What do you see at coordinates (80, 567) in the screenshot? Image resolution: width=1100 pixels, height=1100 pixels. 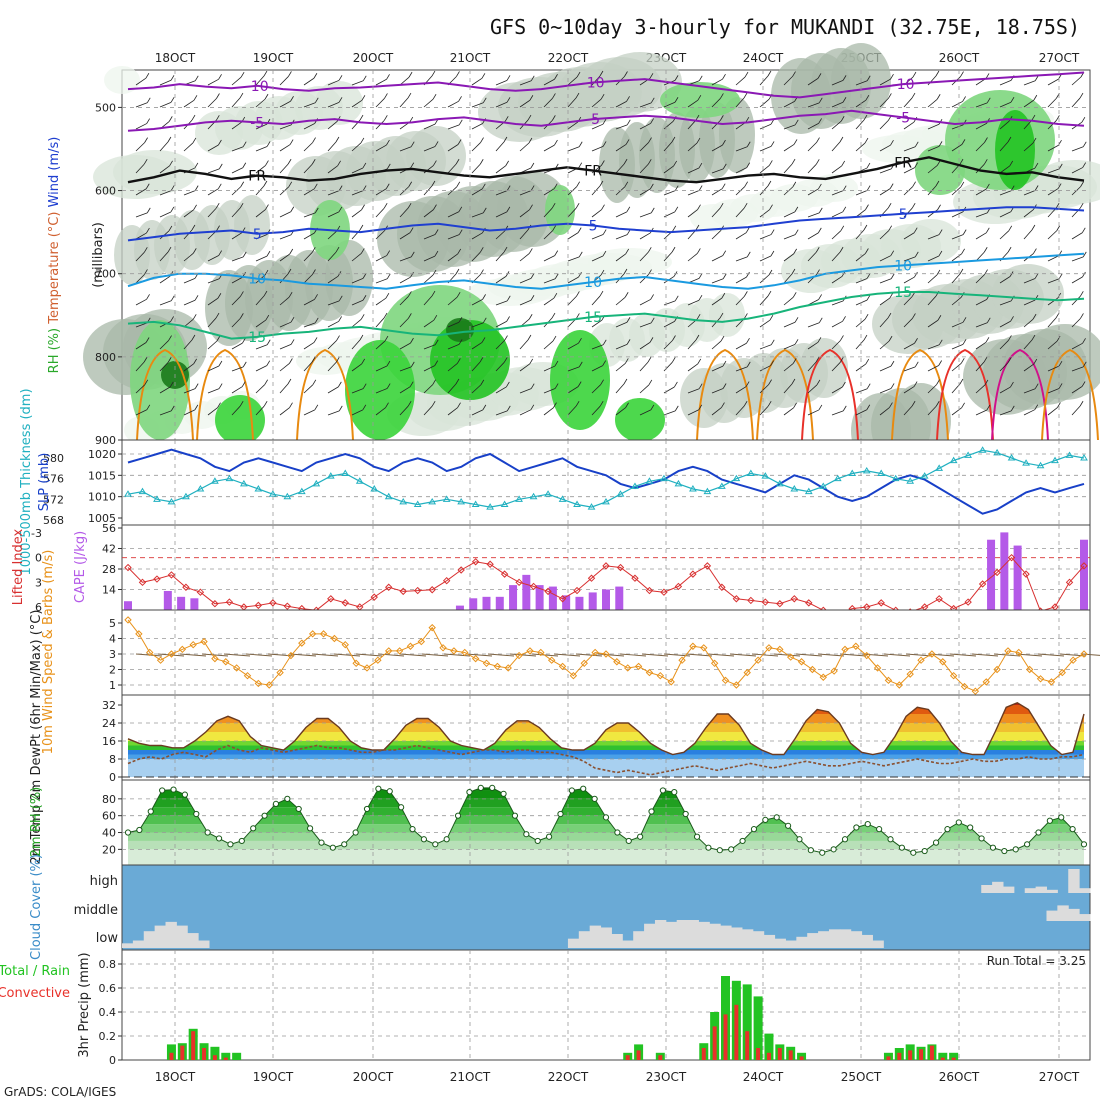 I see `ylabel-cape: CAPE (J/kg)` at bounding box center [80, 567].